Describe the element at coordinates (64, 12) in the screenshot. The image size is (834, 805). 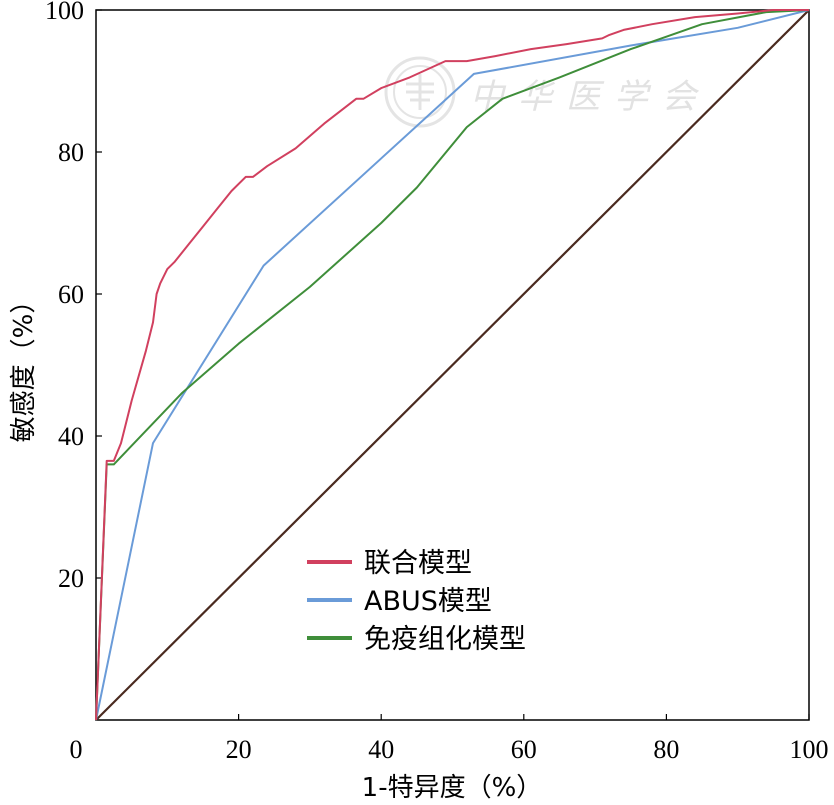
I see `y-tick-label: 100` at that location.